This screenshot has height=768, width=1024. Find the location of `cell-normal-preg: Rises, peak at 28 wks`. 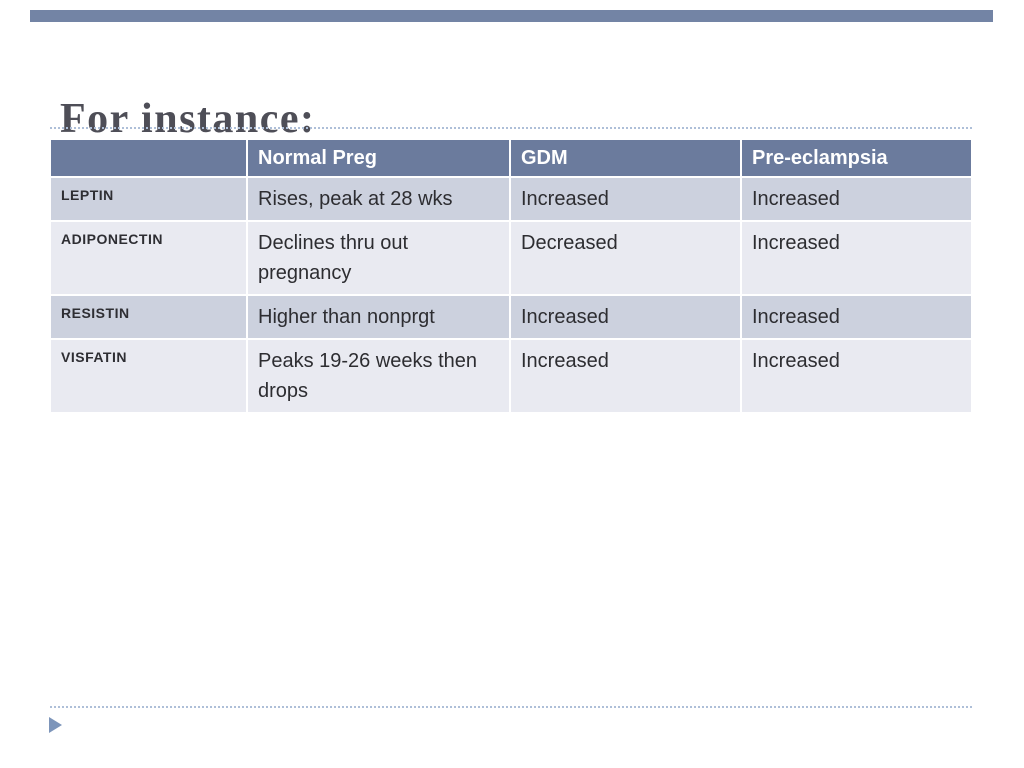

cell-normal-preg: Rises, peak at 28 wks is located at coordinates (378, 199).